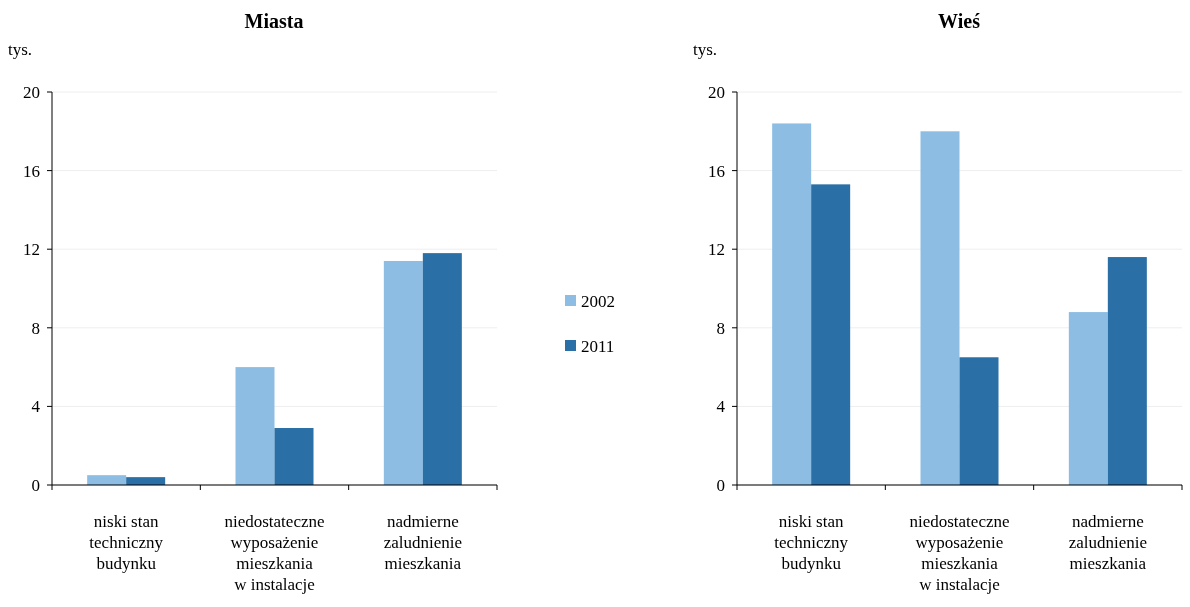  What do you see at coordinates (598, 301) in the screenshot?
I see `legend-label: 2002` at bounding box center [598, 301].